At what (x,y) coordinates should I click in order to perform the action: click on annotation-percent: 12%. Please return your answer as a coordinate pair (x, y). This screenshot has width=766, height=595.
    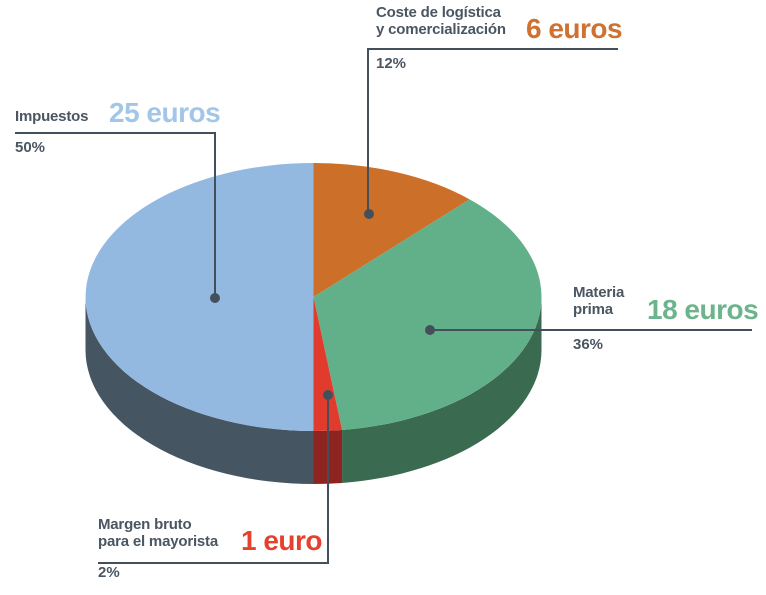
    Looking at the image, I should click on (391, 63).